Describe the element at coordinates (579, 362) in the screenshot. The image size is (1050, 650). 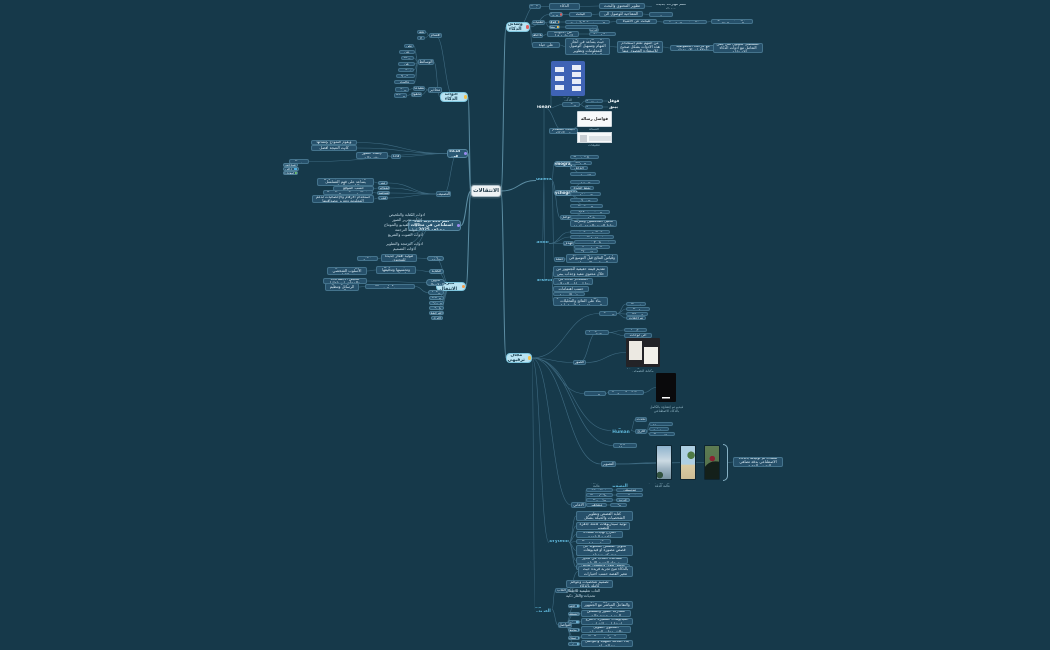
I see `mindmap-node-dk: الصور` at that location.